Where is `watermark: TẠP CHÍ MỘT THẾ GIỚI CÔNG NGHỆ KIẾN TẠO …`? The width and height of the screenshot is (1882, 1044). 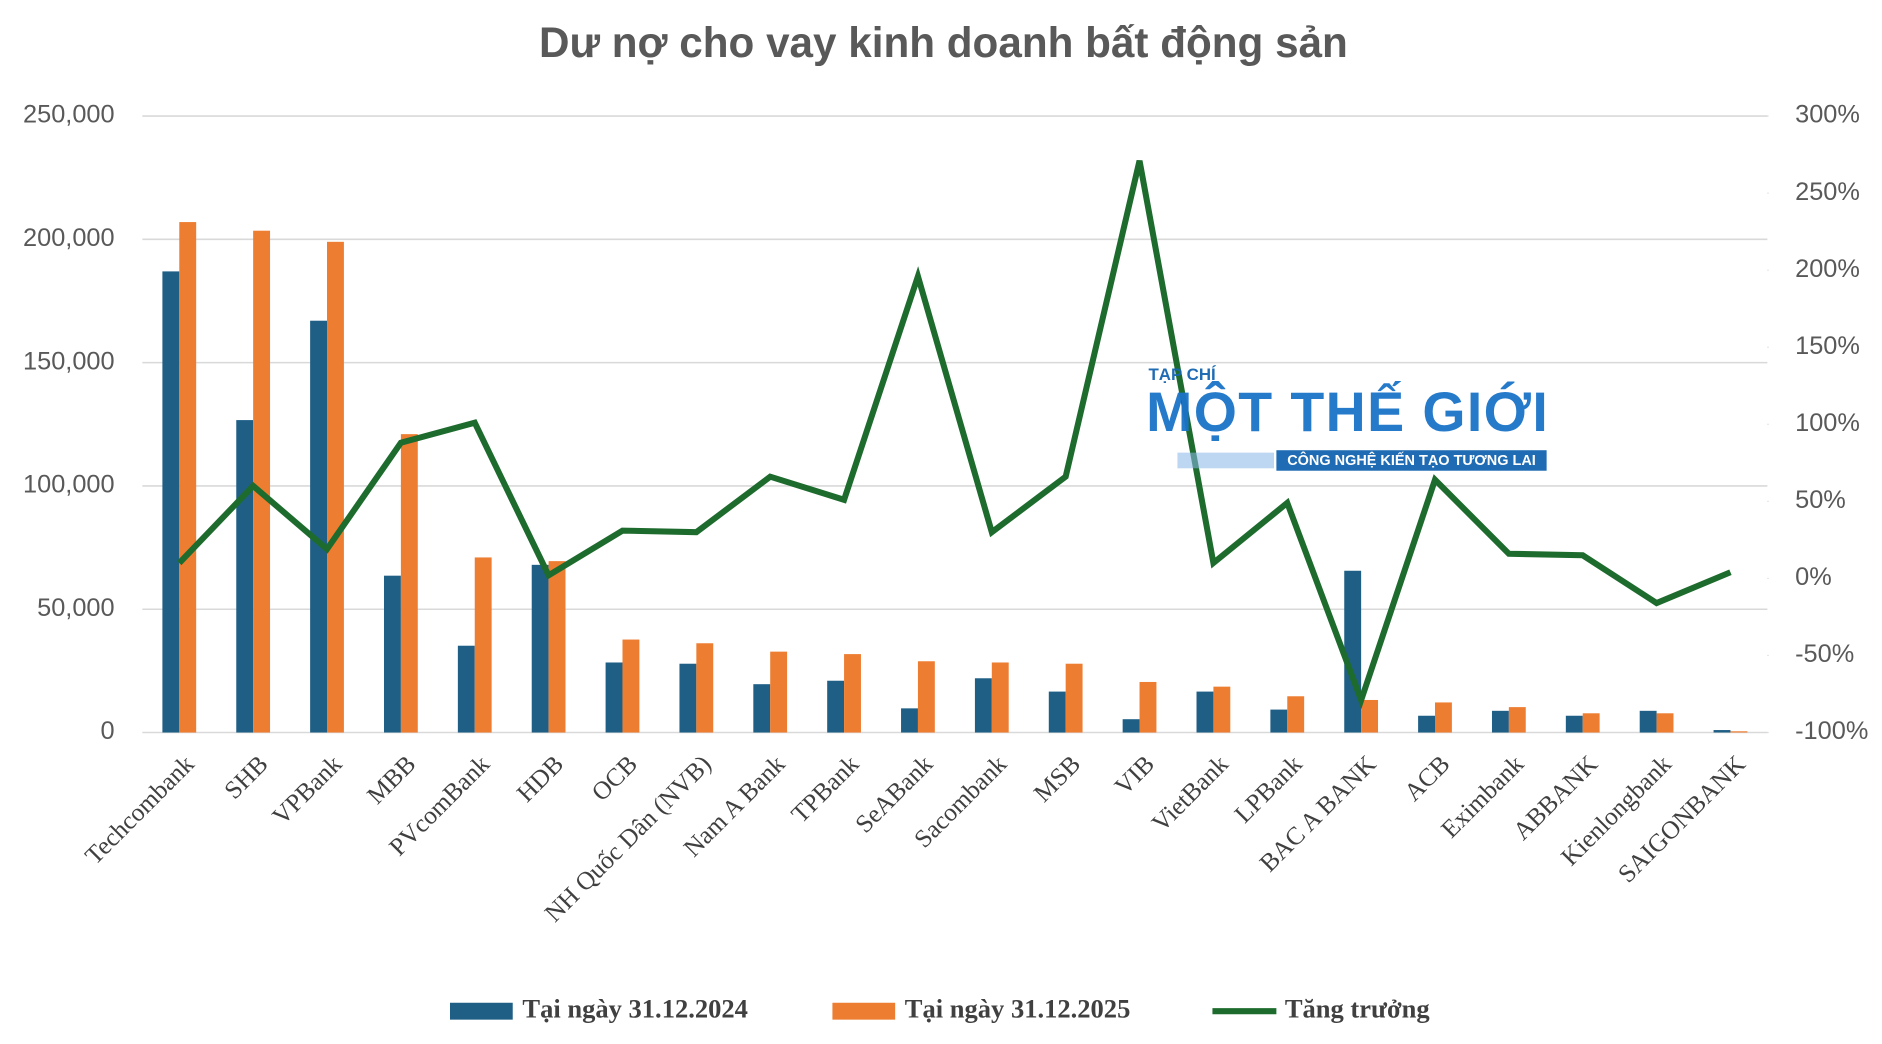
watermark: TẠP CHÍ MỘT THẾ GIỚI CÔNG NGHỆ KIẾN TẠO … is located at coordinates (1347, 418).